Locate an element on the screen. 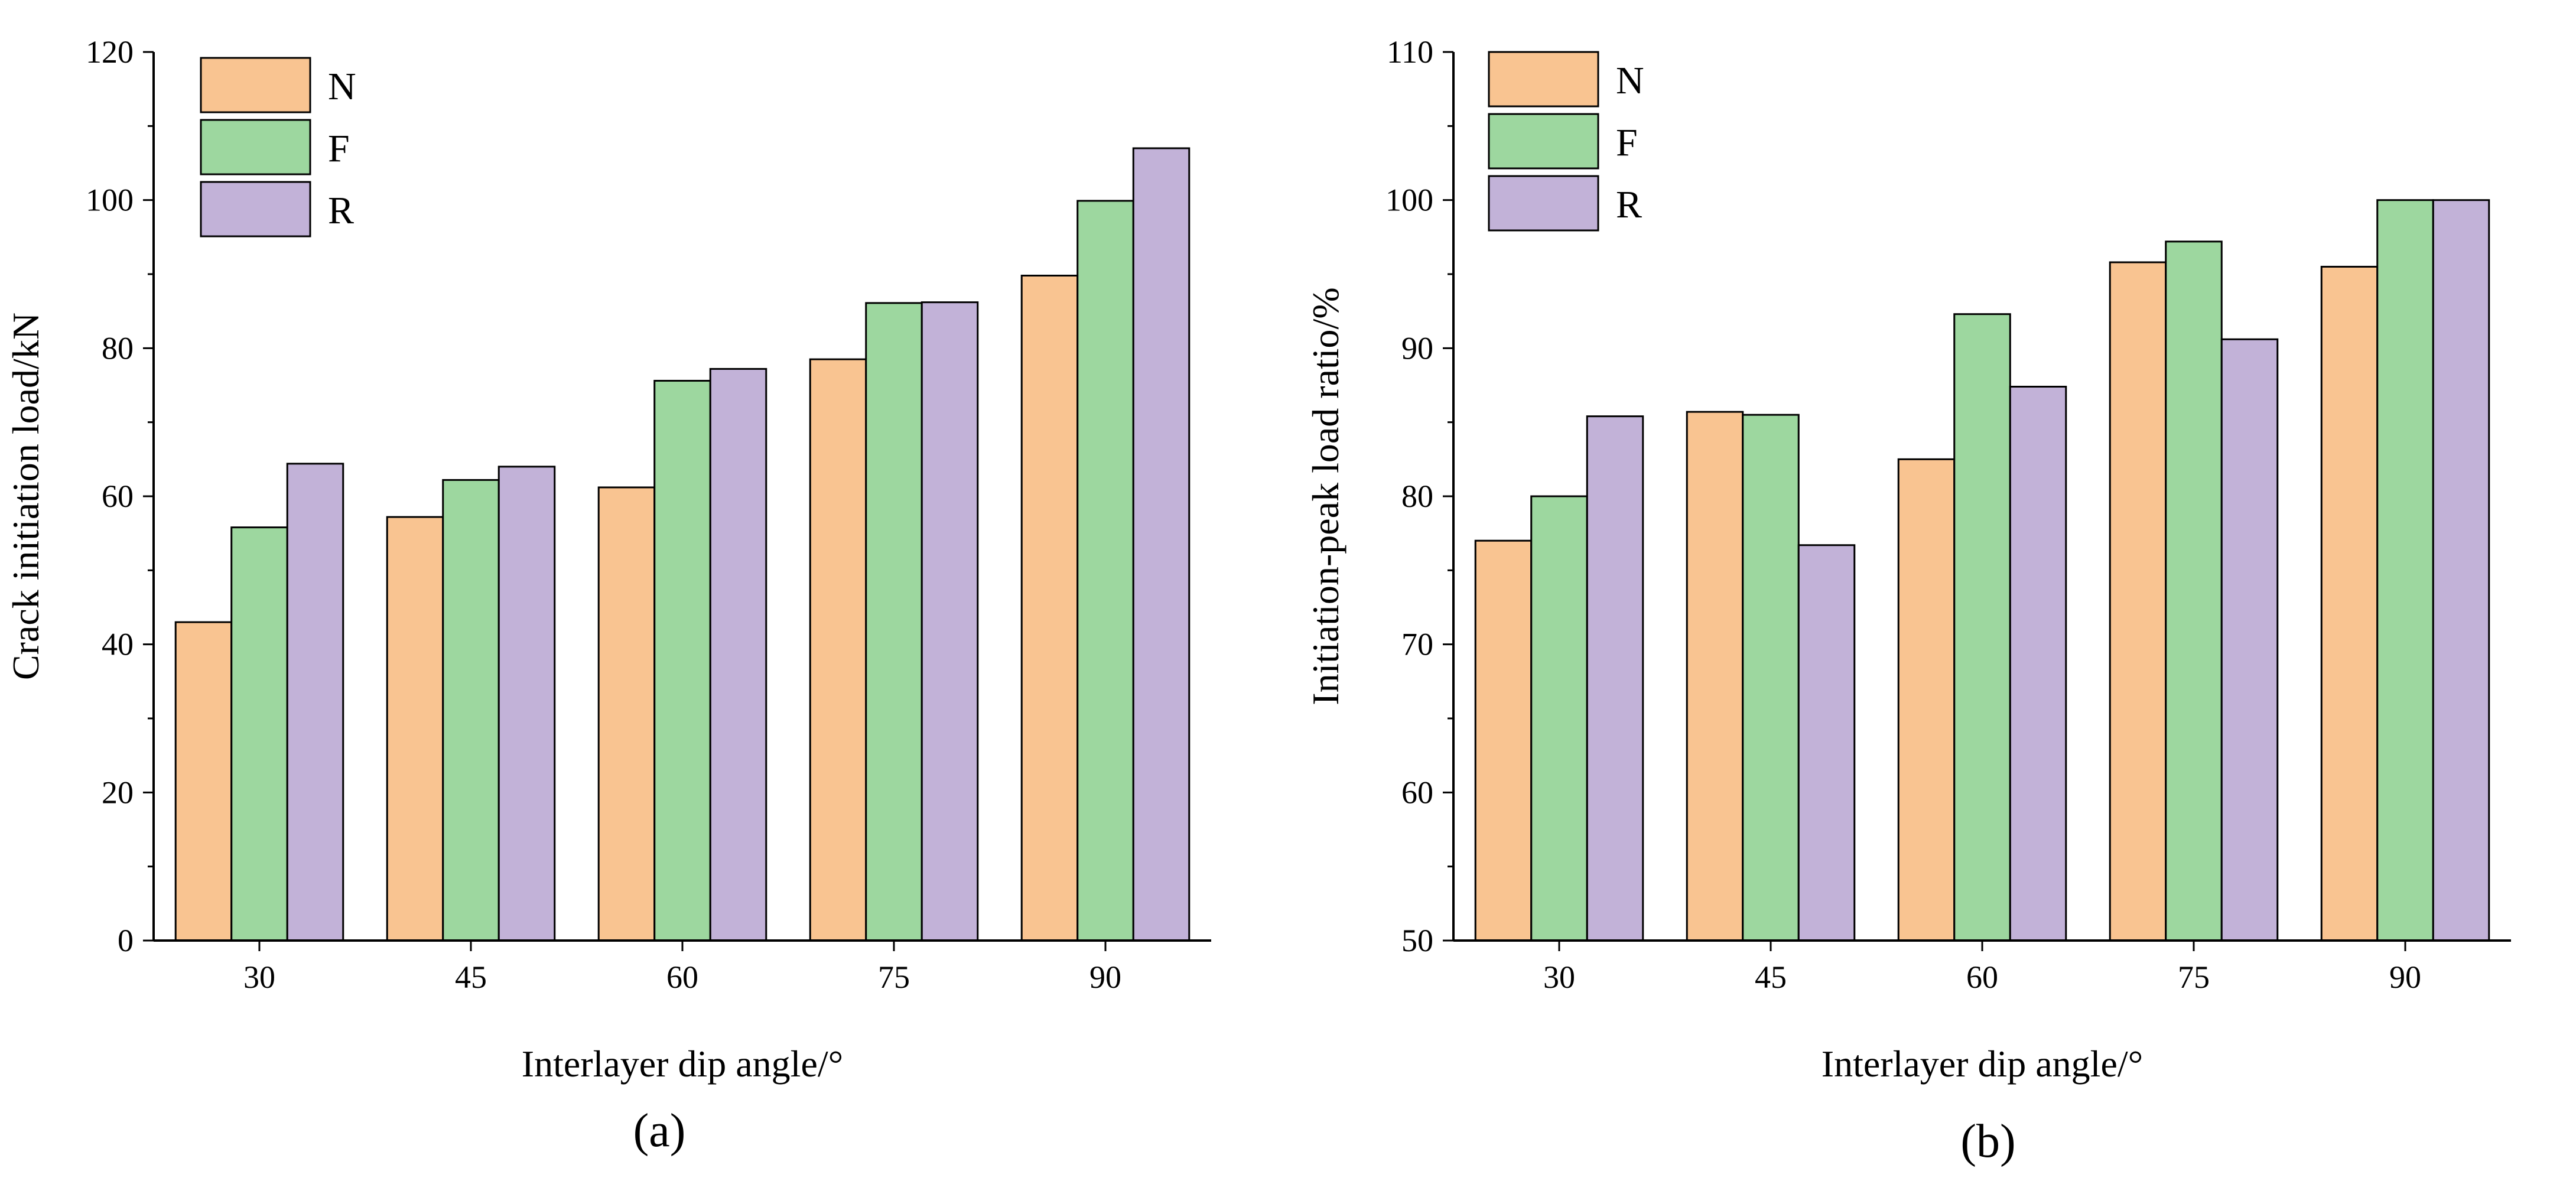 Image resolution: width=2576 pixels, height=1181 pixels. y-axis-title: Initiation-peak load ratio/% is located at coordinates (1326, 496).